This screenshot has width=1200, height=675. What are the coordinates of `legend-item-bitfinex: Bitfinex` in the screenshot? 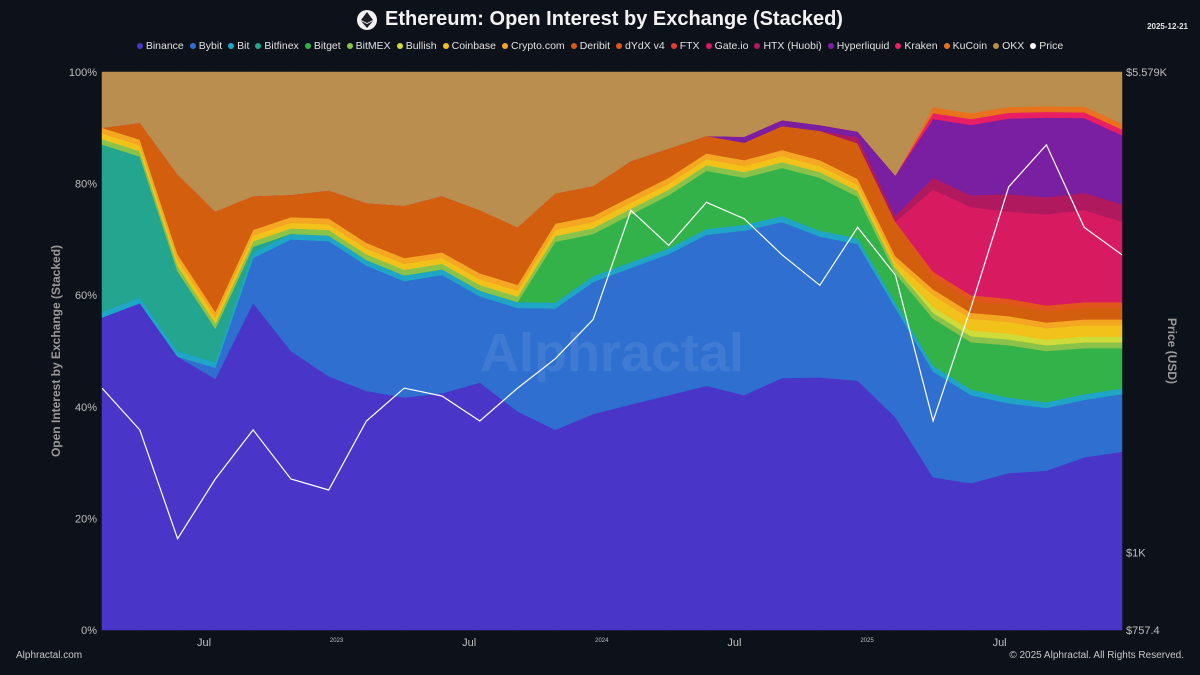 It's located at (277, 46).